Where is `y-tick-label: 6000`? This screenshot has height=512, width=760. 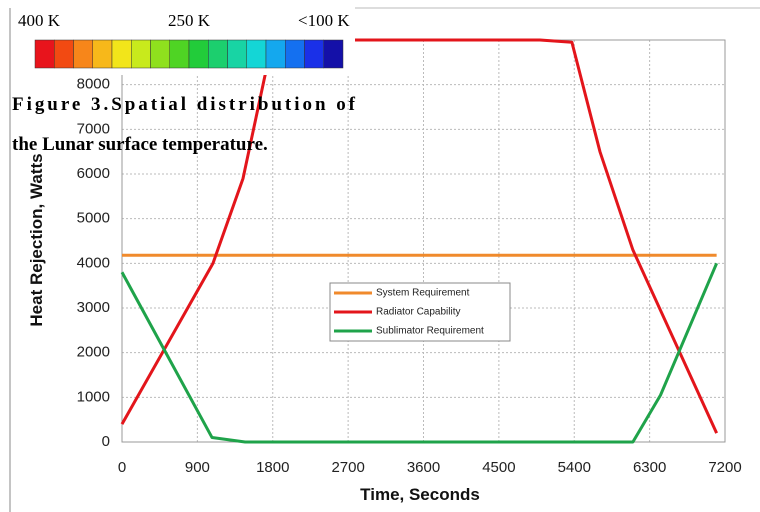 y-tick-label: 6000 is located at coordinates (93, 173).